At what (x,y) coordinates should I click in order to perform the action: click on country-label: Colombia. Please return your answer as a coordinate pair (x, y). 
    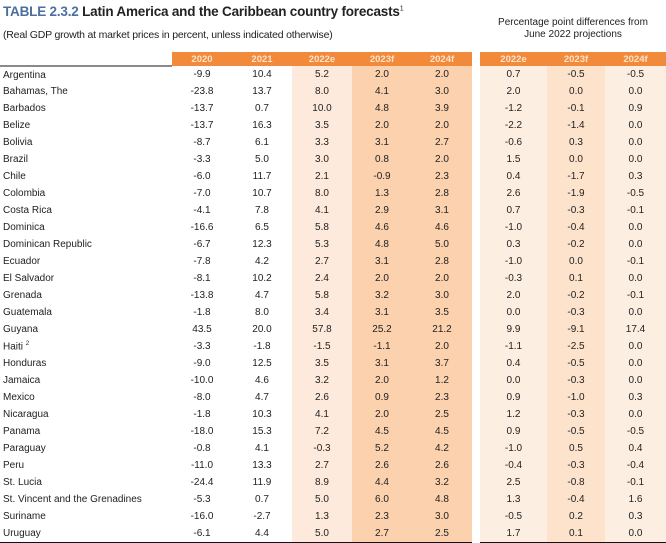
    Looking at the image, I should click on (24, 193).